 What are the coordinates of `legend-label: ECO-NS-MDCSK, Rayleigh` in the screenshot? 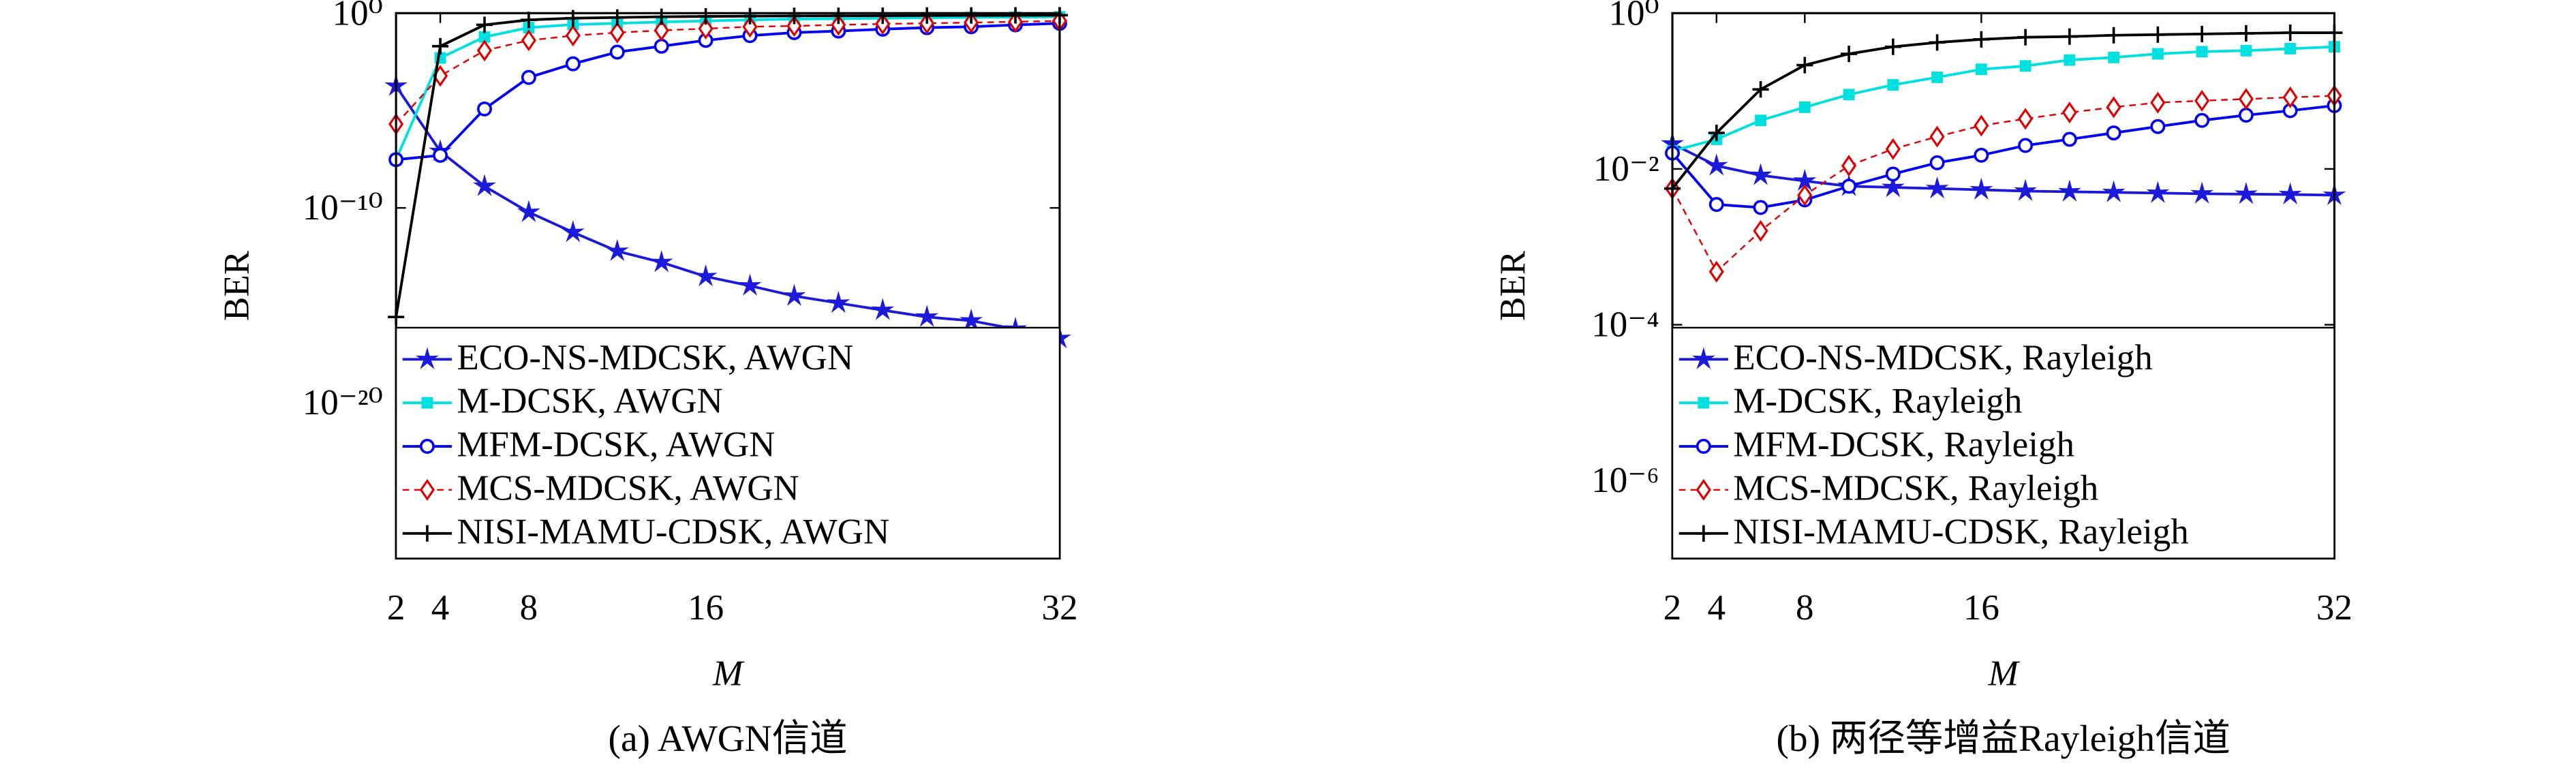 It's located at (1943, 358).